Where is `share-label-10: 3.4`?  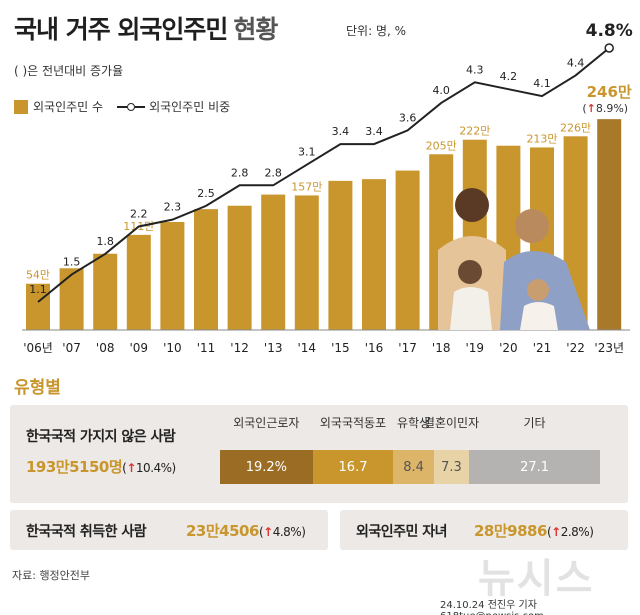
share-label-10: 3.4 is located at coordinates (374, 131).